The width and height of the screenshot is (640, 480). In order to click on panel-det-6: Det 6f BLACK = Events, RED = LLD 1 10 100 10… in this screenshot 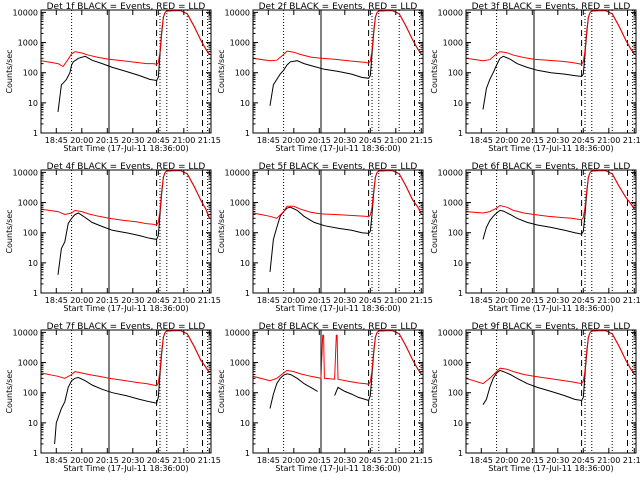, I will do `click(535, 237)`.